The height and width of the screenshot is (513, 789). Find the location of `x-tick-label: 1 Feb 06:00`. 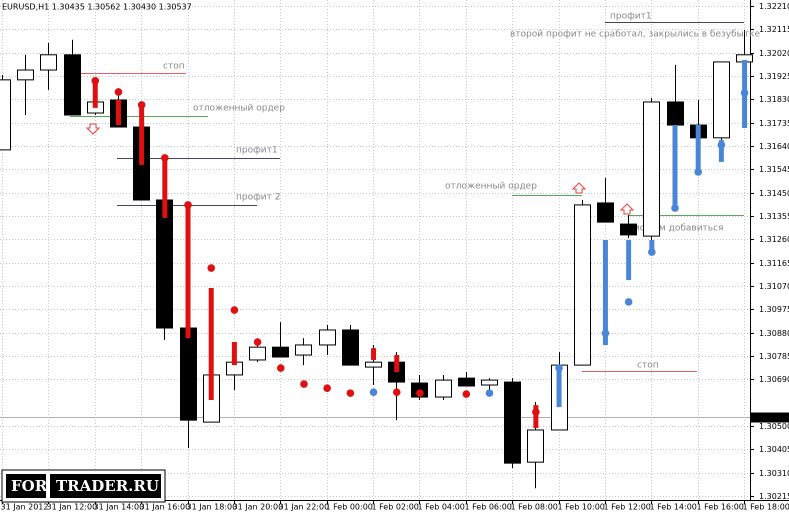

x-tick-label: 1 Feb 06:00 is located at coordinates (488, 507).